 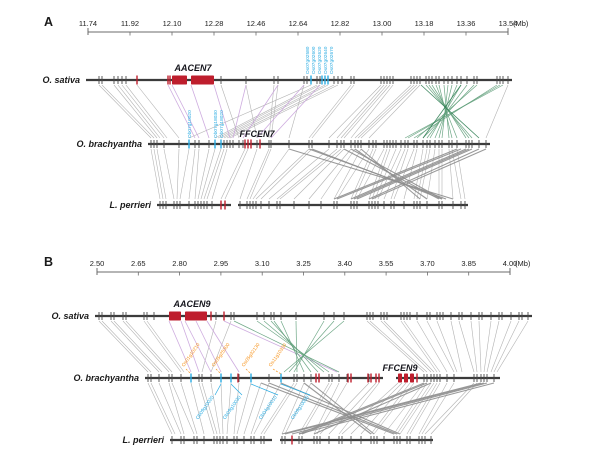 What do you see at coordinates (216, 124) in the screenshot?
I see `gene-id-label: Ob07g18030` at bounding box center [216, 124].